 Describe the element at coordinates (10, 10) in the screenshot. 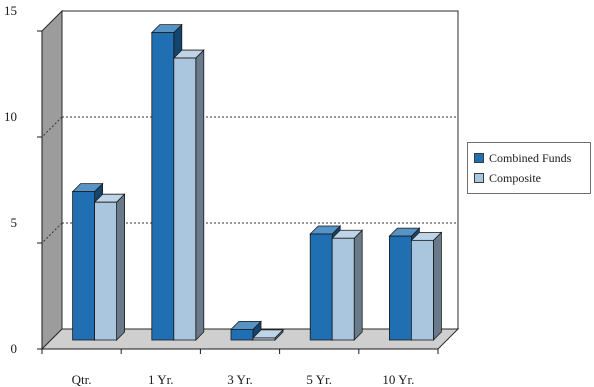

I see `y-tick-label: 15` at that location.